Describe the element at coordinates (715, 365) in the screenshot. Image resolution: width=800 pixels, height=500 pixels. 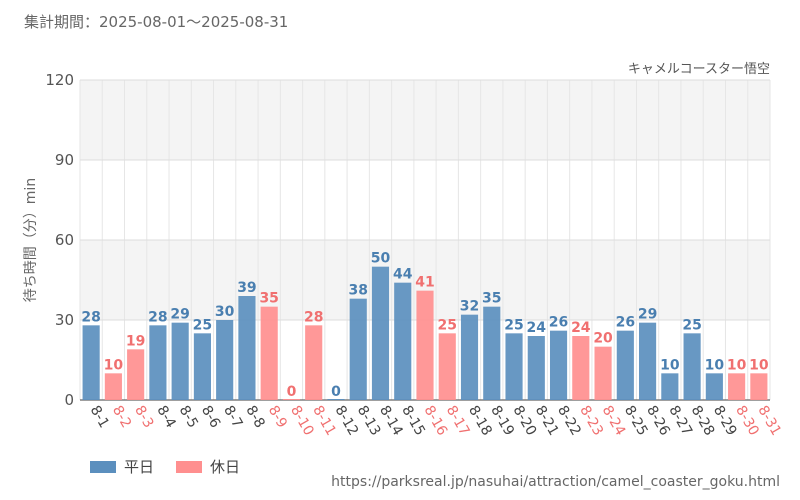
I see `value-label-8-29: 10` at that location.